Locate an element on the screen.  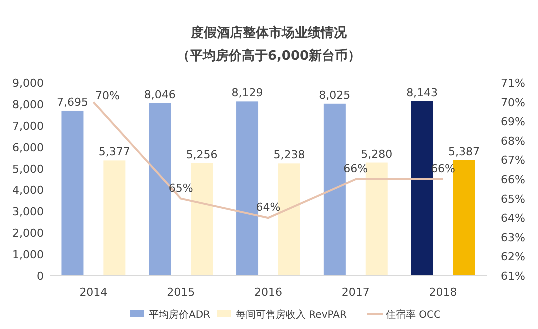
y2-tick-label: 66% is located at coordinates (513, 180).